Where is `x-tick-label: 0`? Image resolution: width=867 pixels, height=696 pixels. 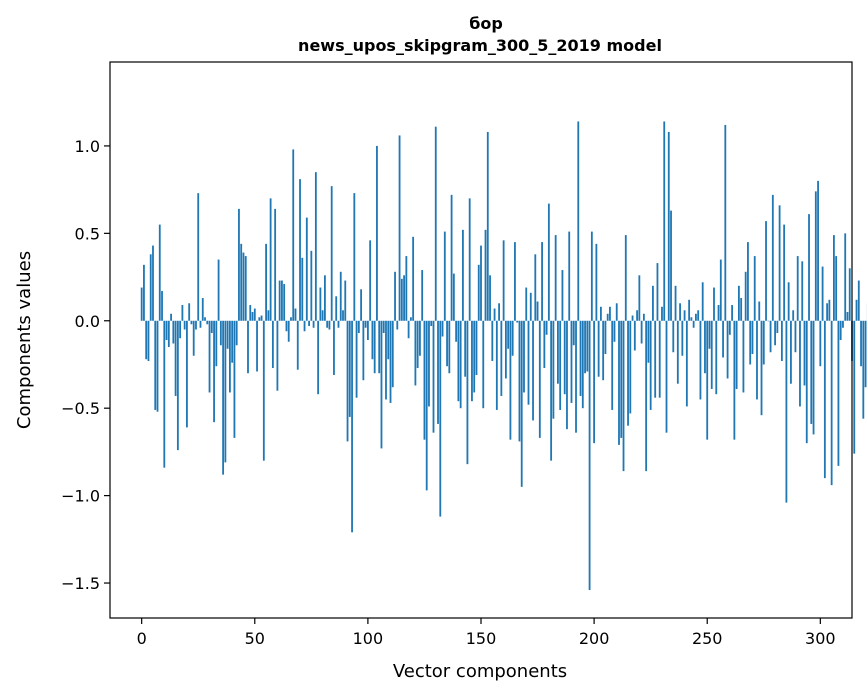
x-tick-label: 0 is located at coordinates (142, 638).